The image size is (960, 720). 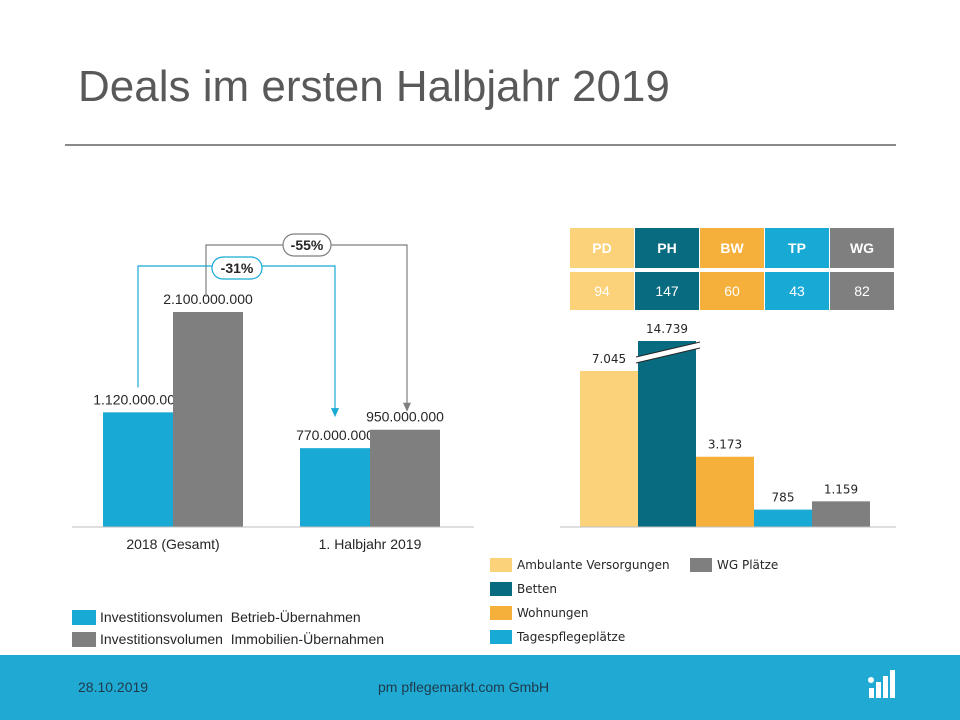 I want to click on legend-item: Betten, so click(x=523, y=589).